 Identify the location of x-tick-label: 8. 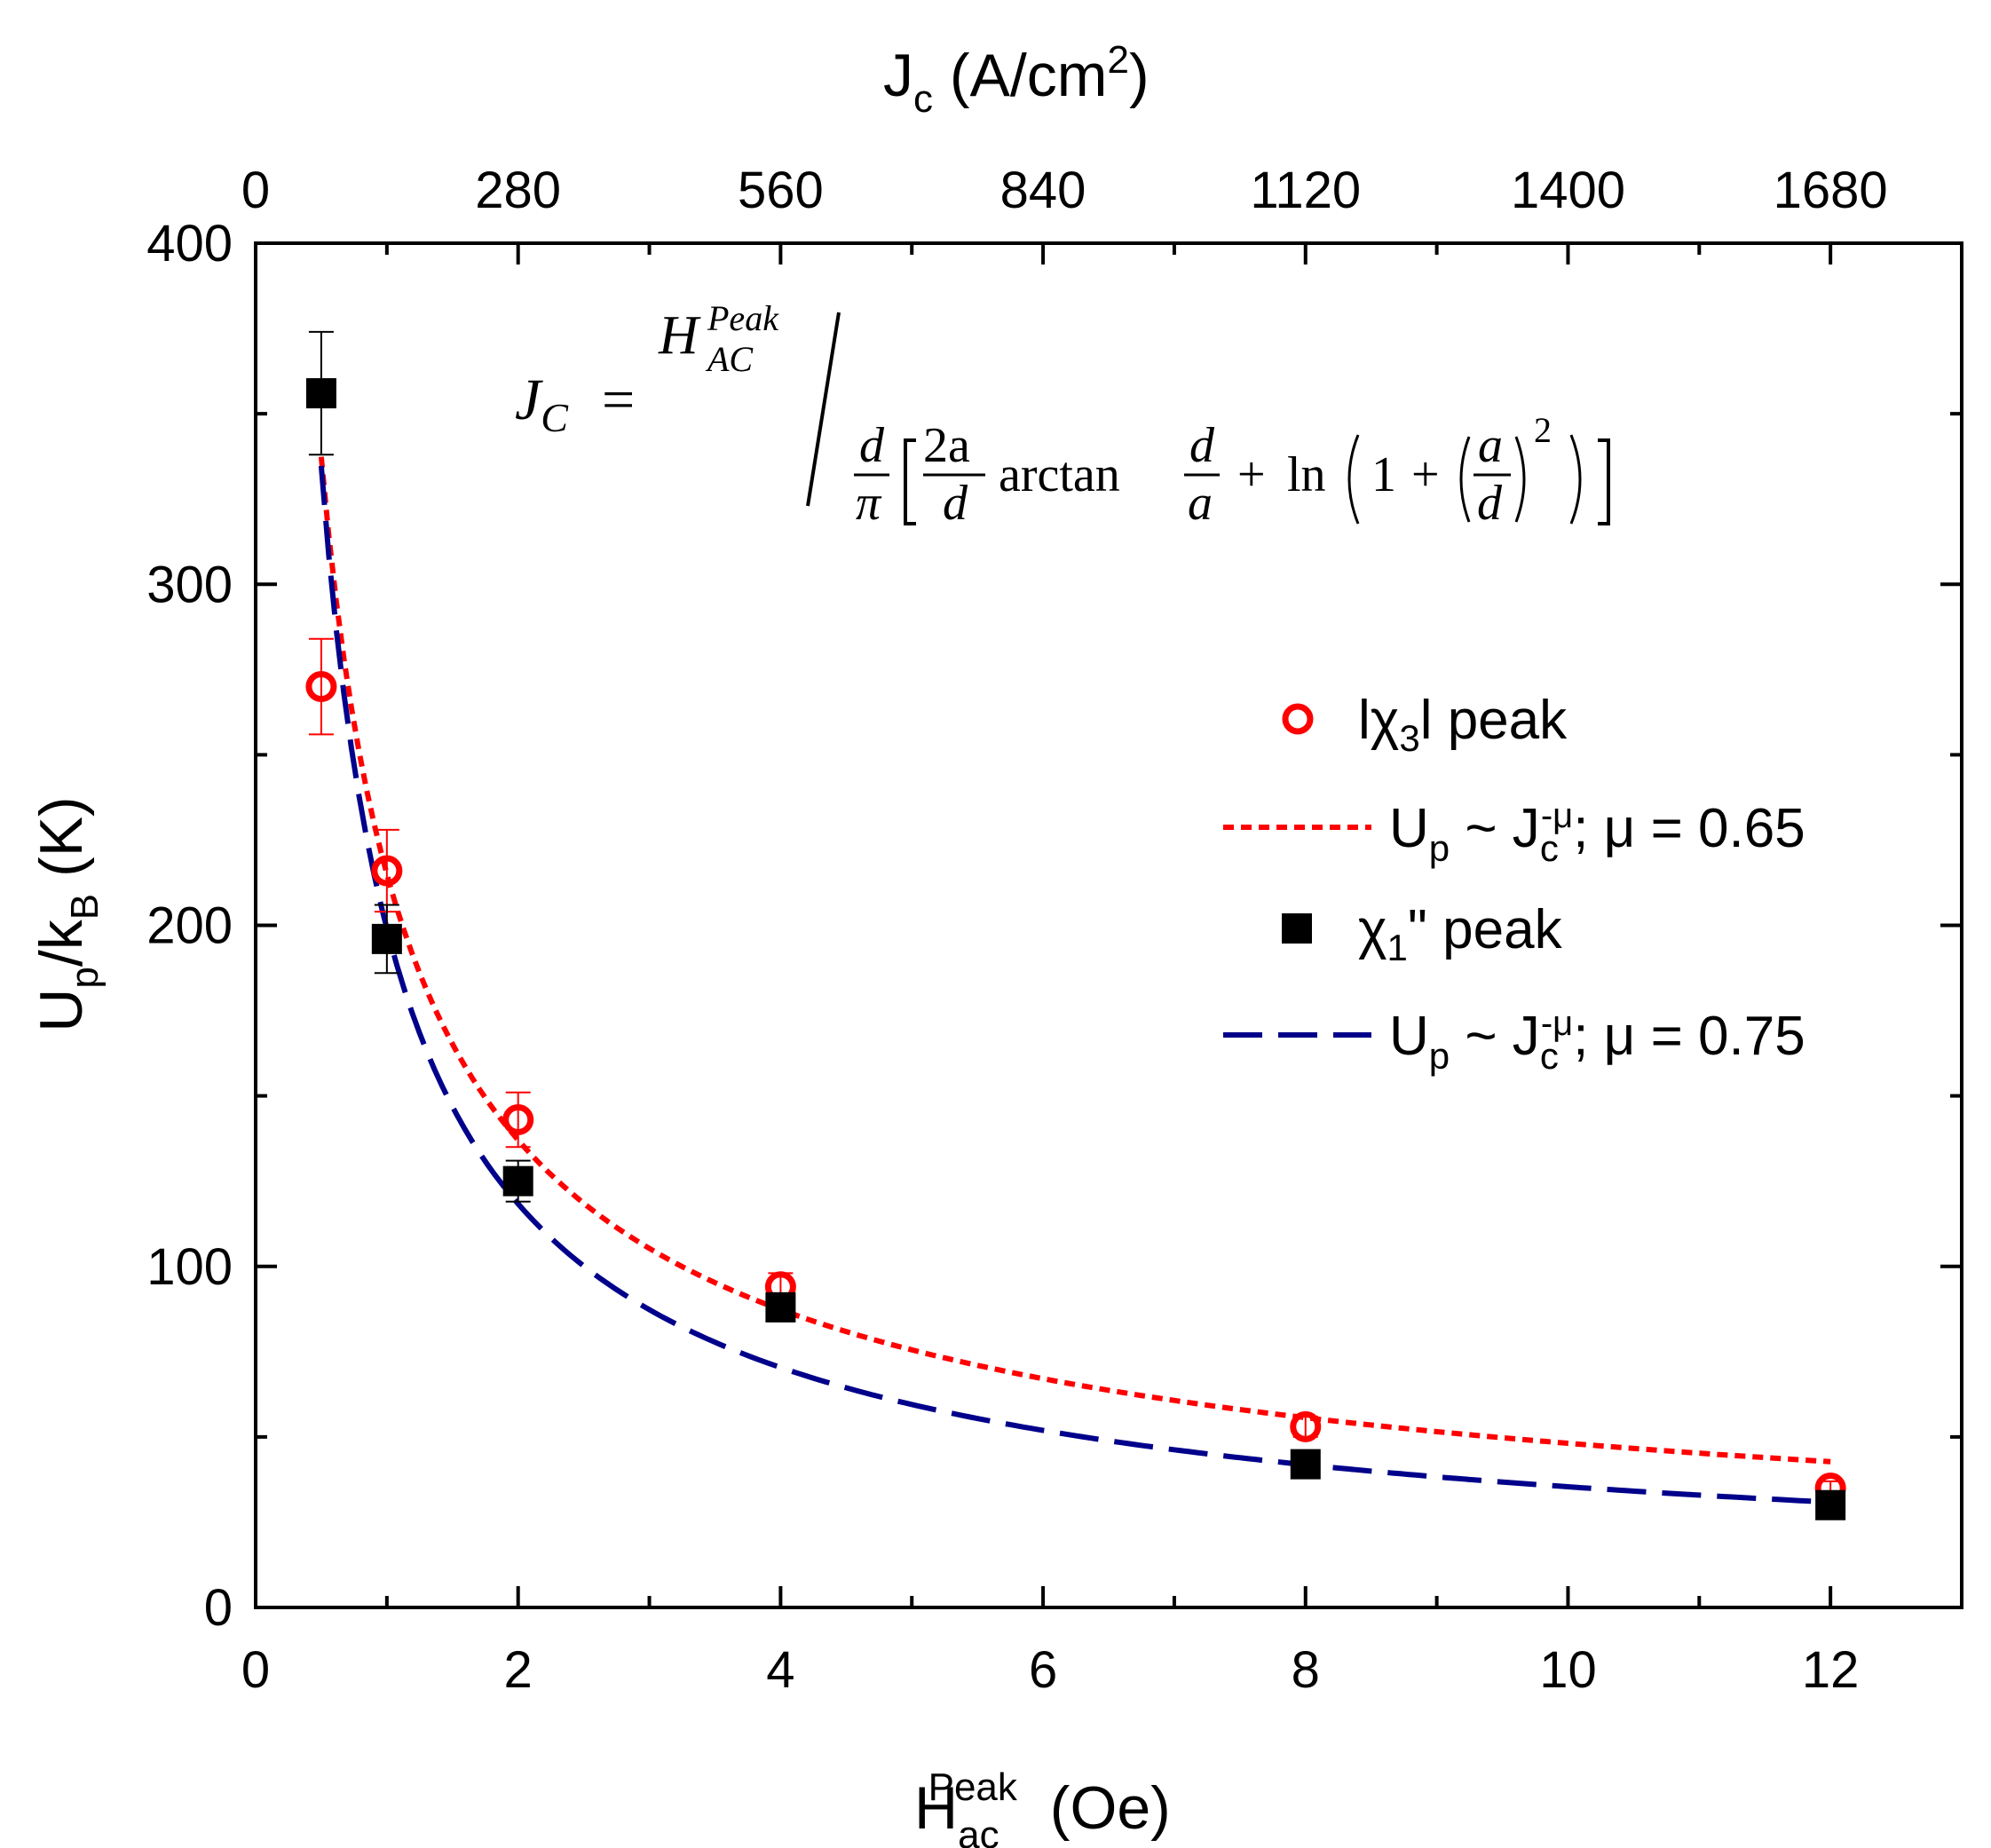
(1306, 1670).